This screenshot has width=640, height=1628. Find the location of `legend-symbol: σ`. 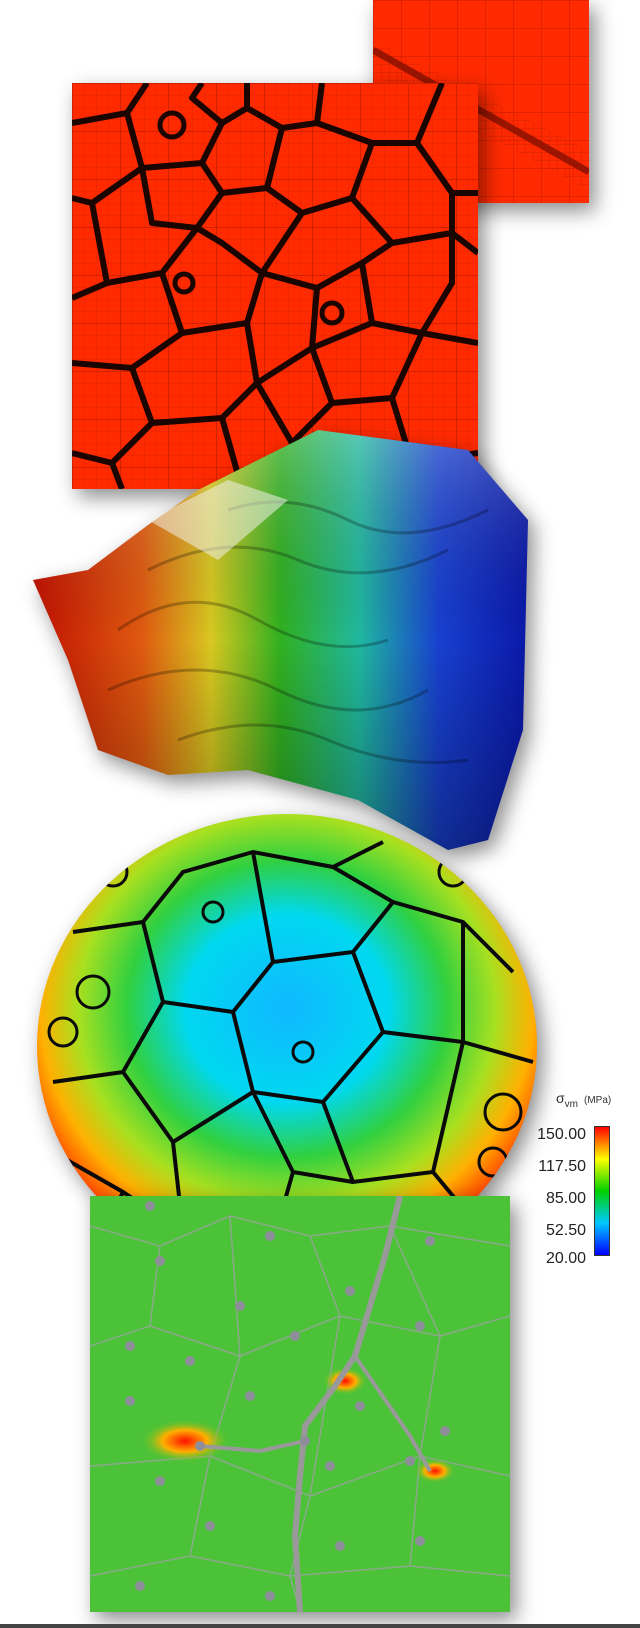

legend-symbol: σ is located at coordinates (560, 1098).